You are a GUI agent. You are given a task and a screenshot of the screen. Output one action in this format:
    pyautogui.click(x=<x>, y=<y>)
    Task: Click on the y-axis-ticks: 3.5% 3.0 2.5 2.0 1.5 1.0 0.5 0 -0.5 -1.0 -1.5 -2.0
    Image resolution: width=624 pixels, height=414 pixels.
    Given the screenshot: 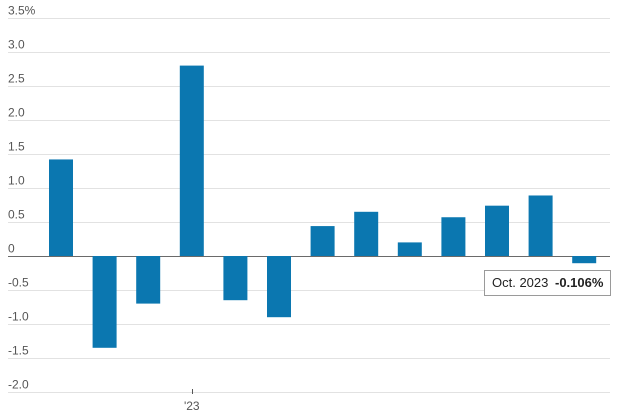 What is the action you would take?
    pyautogui.click(x=22, y=198)
    